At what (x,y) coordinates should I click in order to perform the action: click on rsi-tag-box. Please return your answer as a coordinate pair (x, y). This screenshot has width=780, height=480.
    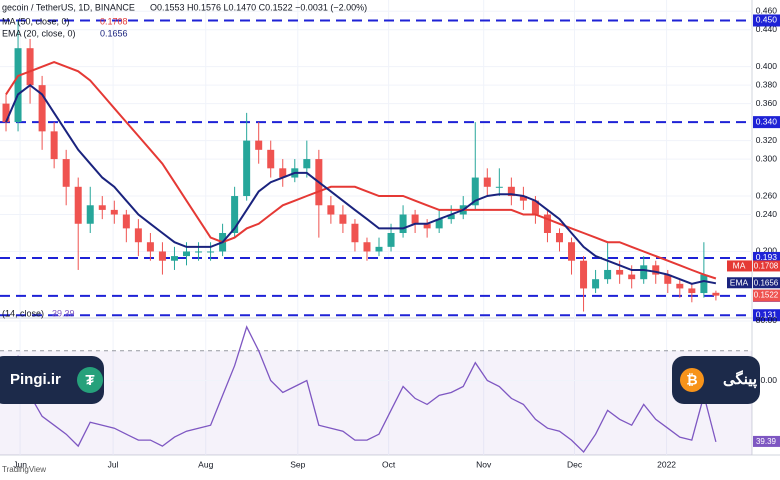
    Looking at the image, I should click on (766, 441).